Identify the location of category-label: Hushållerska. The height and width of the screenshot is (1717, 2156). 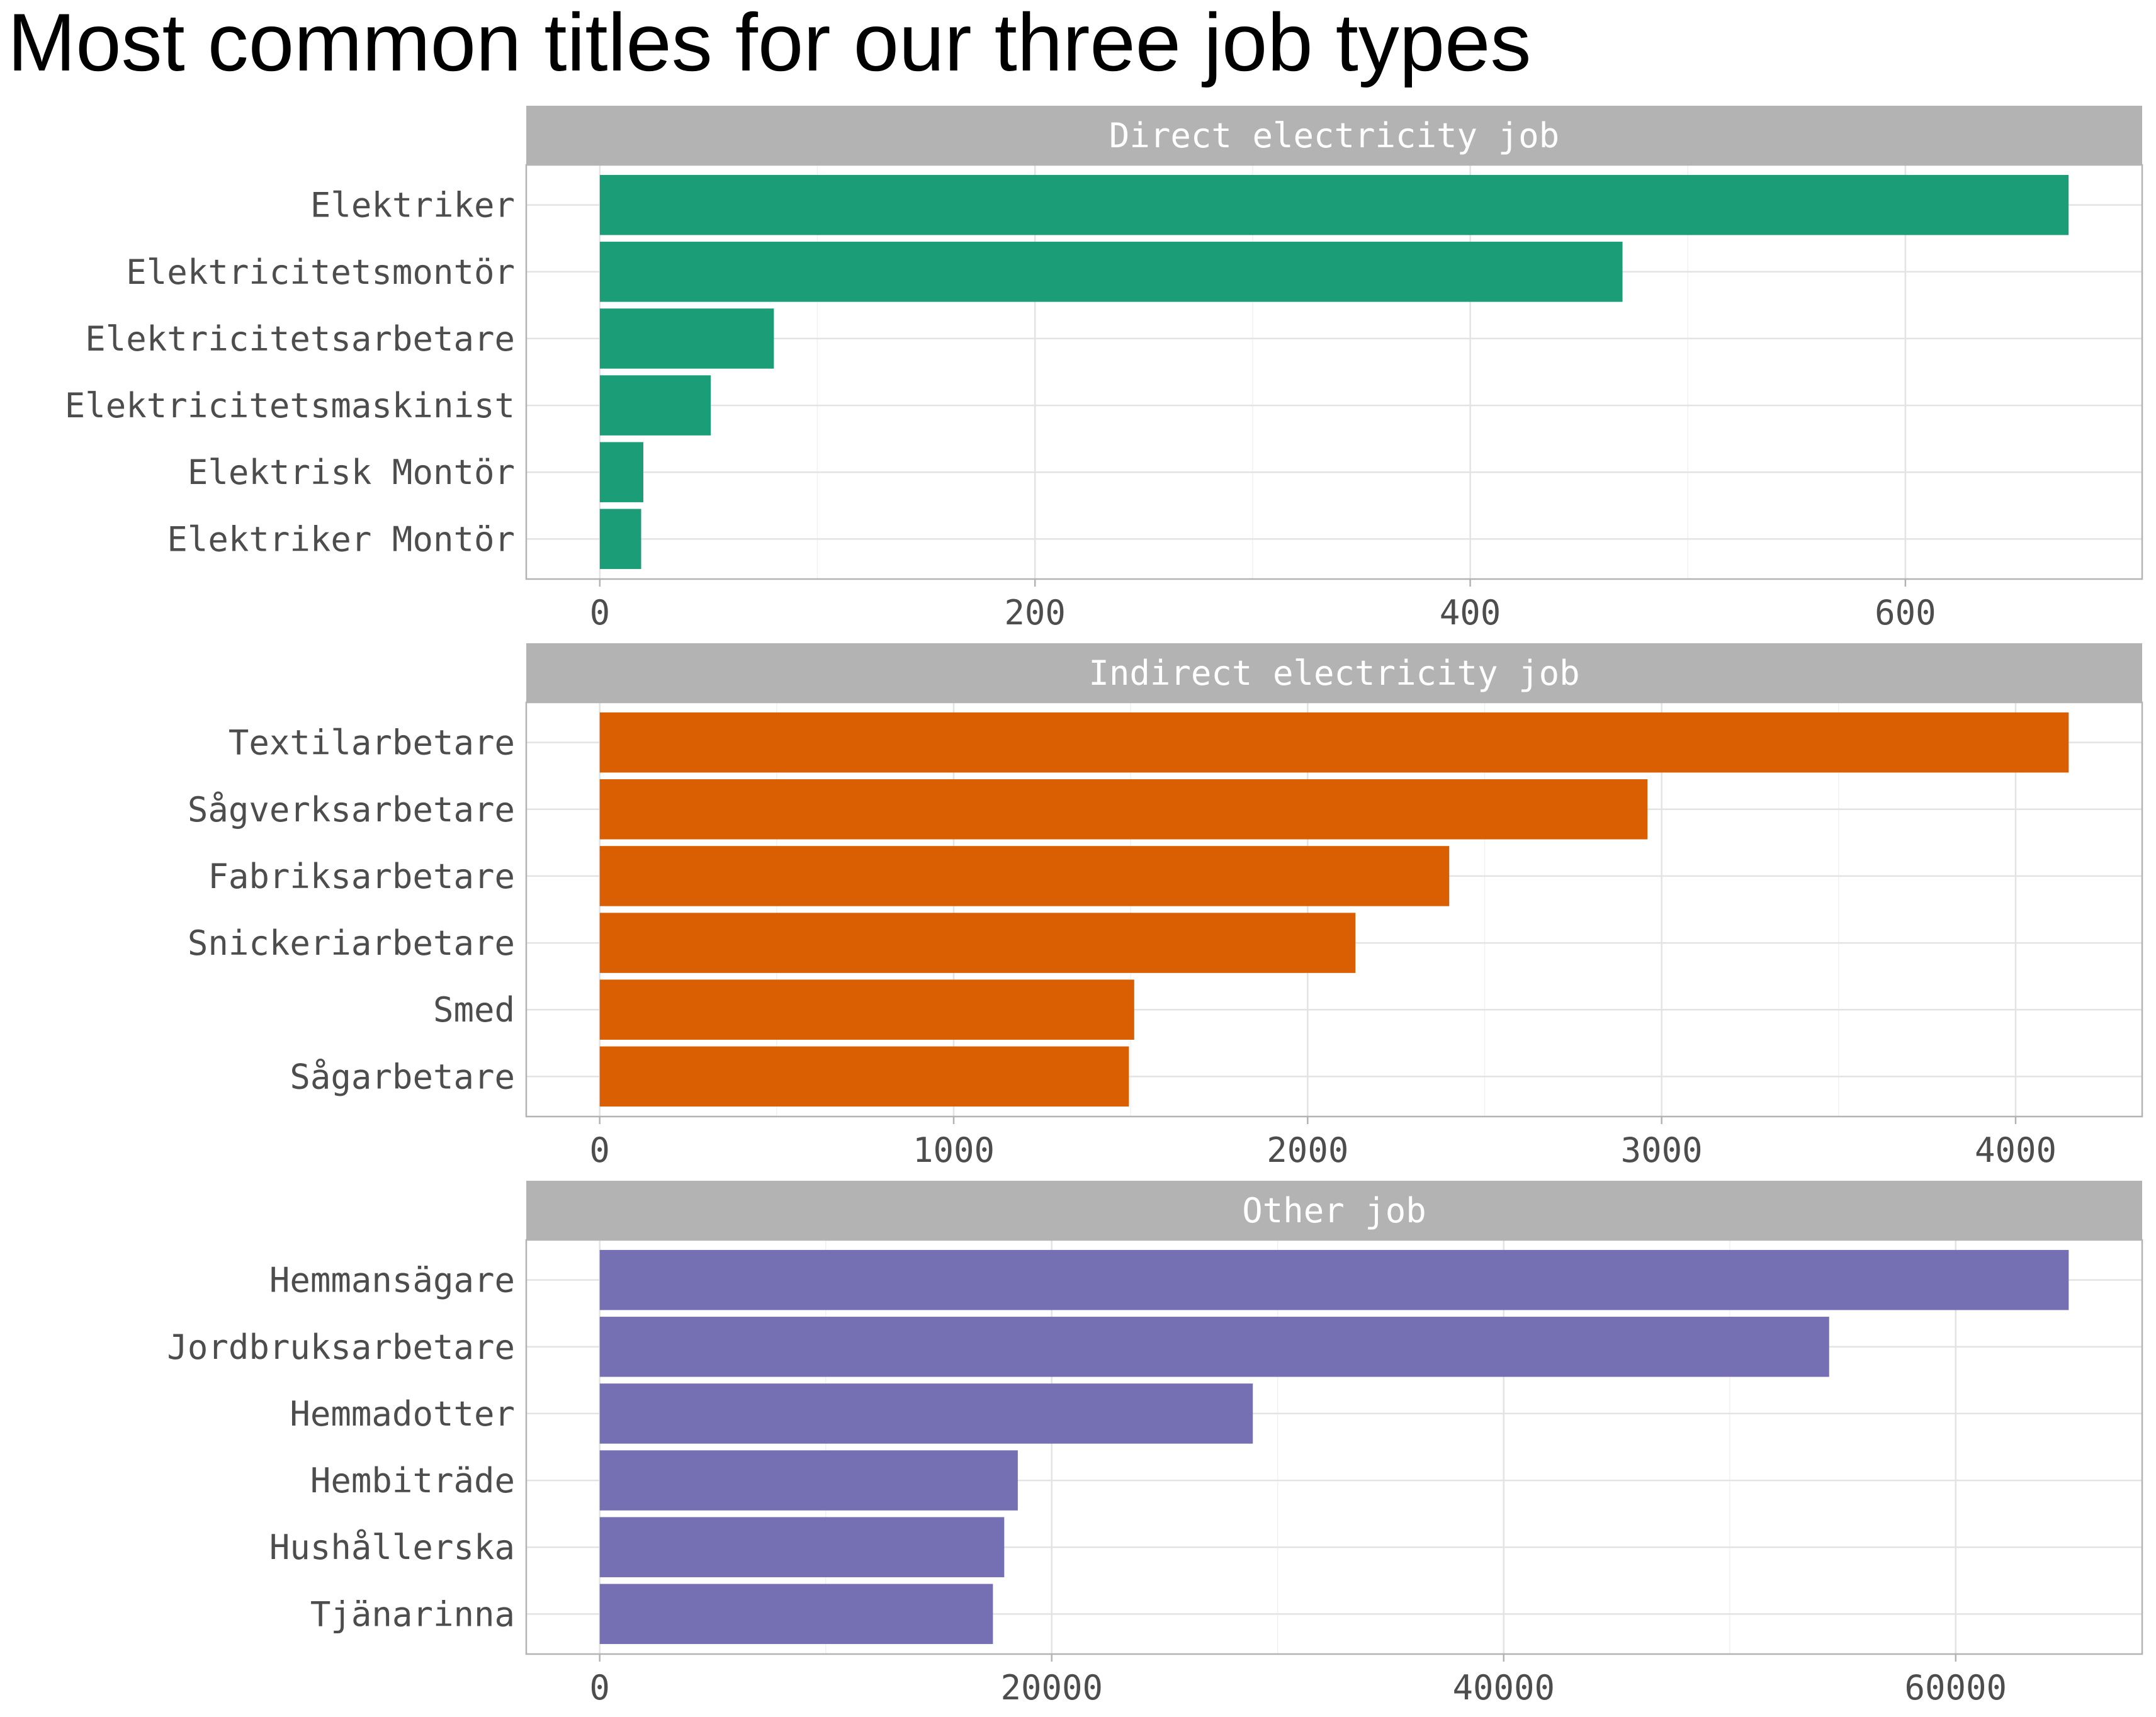
(392, 1547).